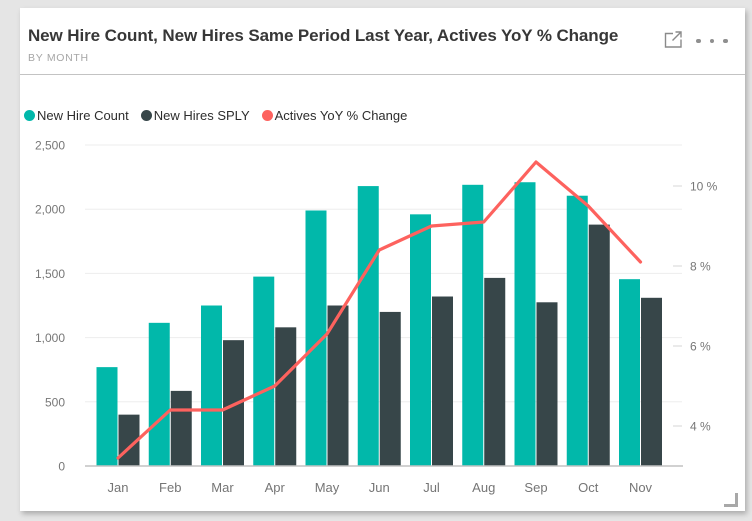 This screenshot has width=752, height=521. Describe the element at coordinates (170, 487) in the screenshot. I see `month-label: Feb` at that location.